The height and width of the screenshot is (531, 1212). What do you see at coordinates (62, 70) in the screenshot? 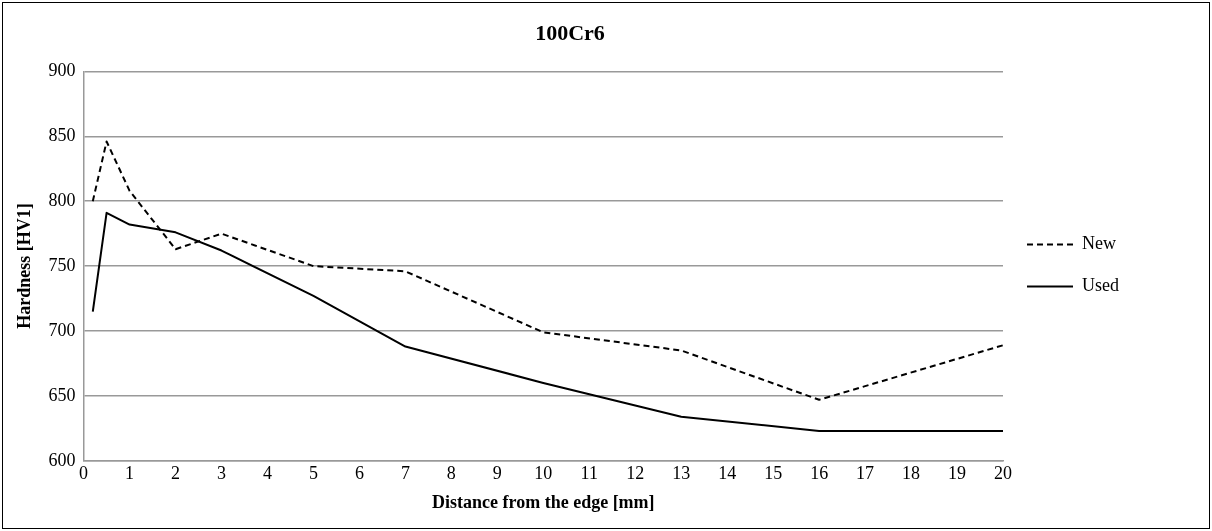
I see `y-tick-label: 900` at bounding box center [62, 70].